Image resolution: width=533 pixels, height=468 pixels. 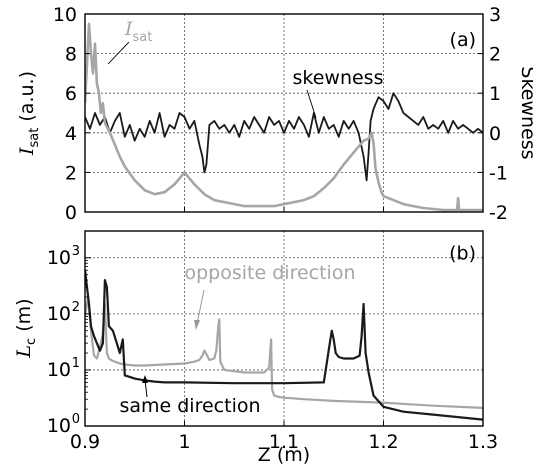 What do you see at coordinates (483, 442) in the screenshot?
I see `x-tick-label: 1.3` at bounding box center [483, 442].